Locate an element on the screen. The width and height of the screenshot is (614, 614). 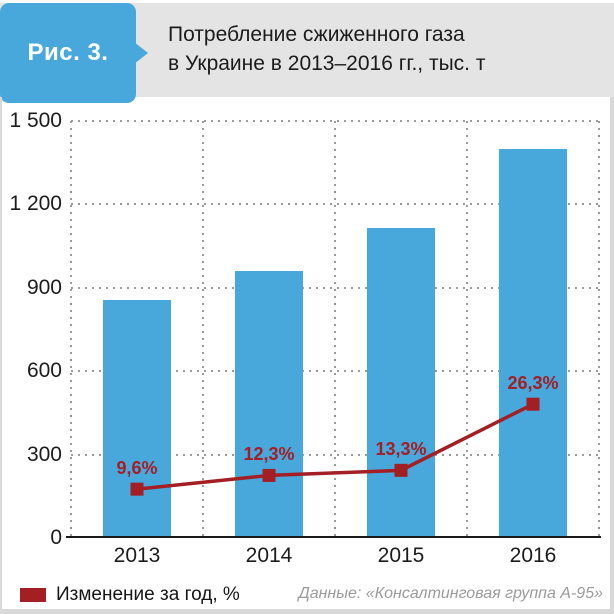
y-axis: 1 500 1 200 900 600 300 0 is located at coordinates (31, 329).